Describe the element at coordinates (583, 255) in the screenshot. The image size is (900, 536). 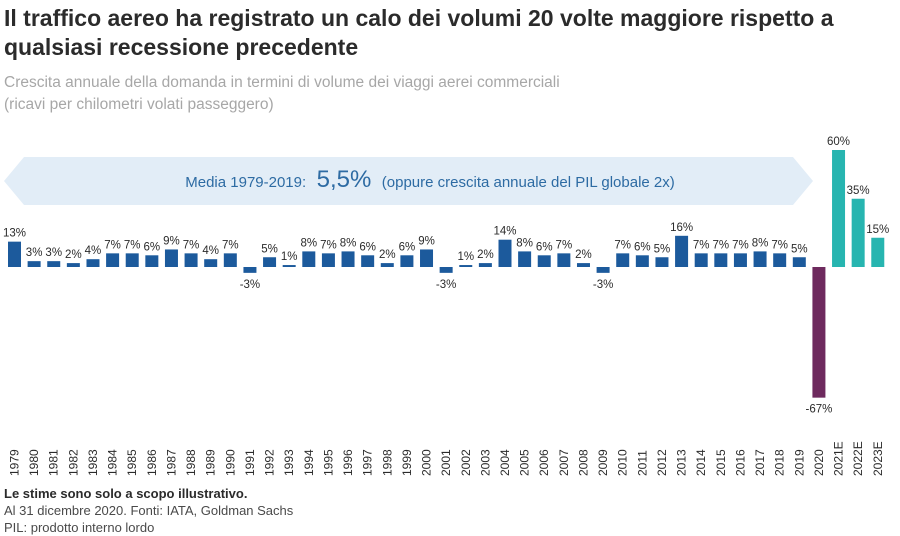
I see `value-label-2008: 2%` at that location.